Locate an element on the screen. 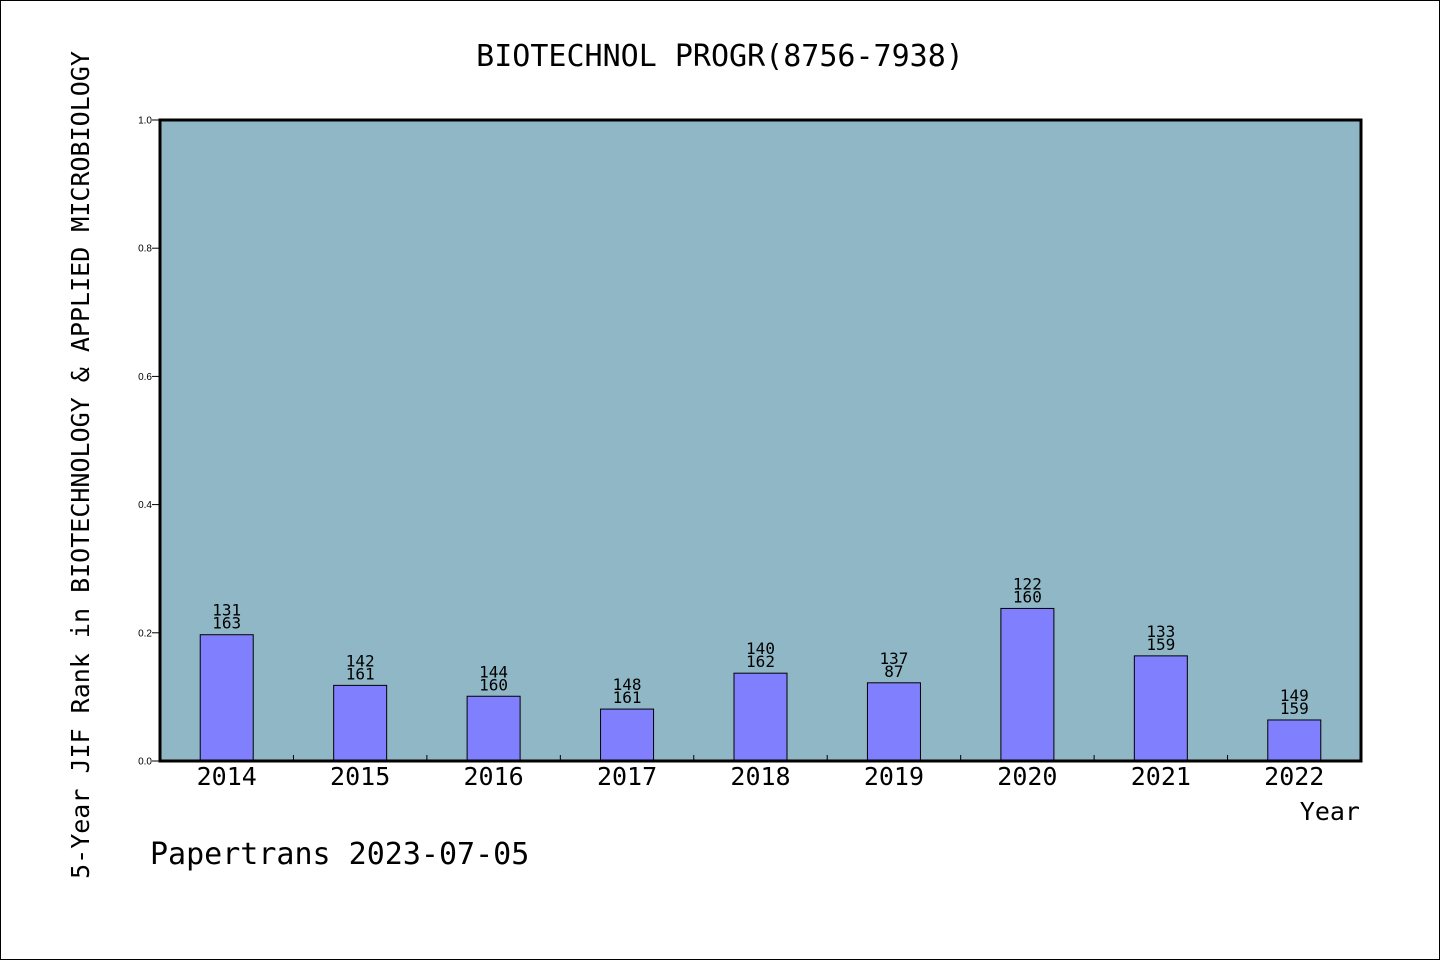 This screenshot has height=960, width=1440. bar-rank-label: 140 is located at coordinates (760, 648).